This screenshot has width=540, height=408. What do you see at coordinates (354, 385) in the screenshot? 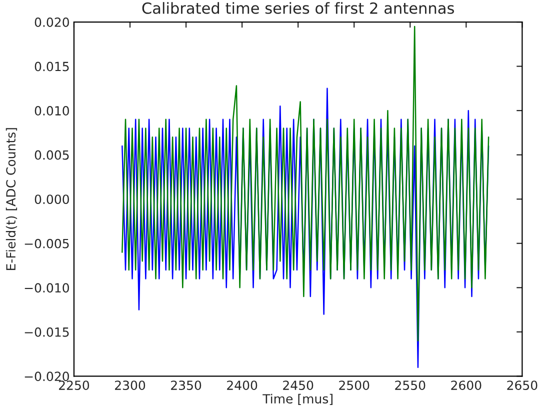
I see `x-tick-label: 2500` at bounding box center [354, 385].